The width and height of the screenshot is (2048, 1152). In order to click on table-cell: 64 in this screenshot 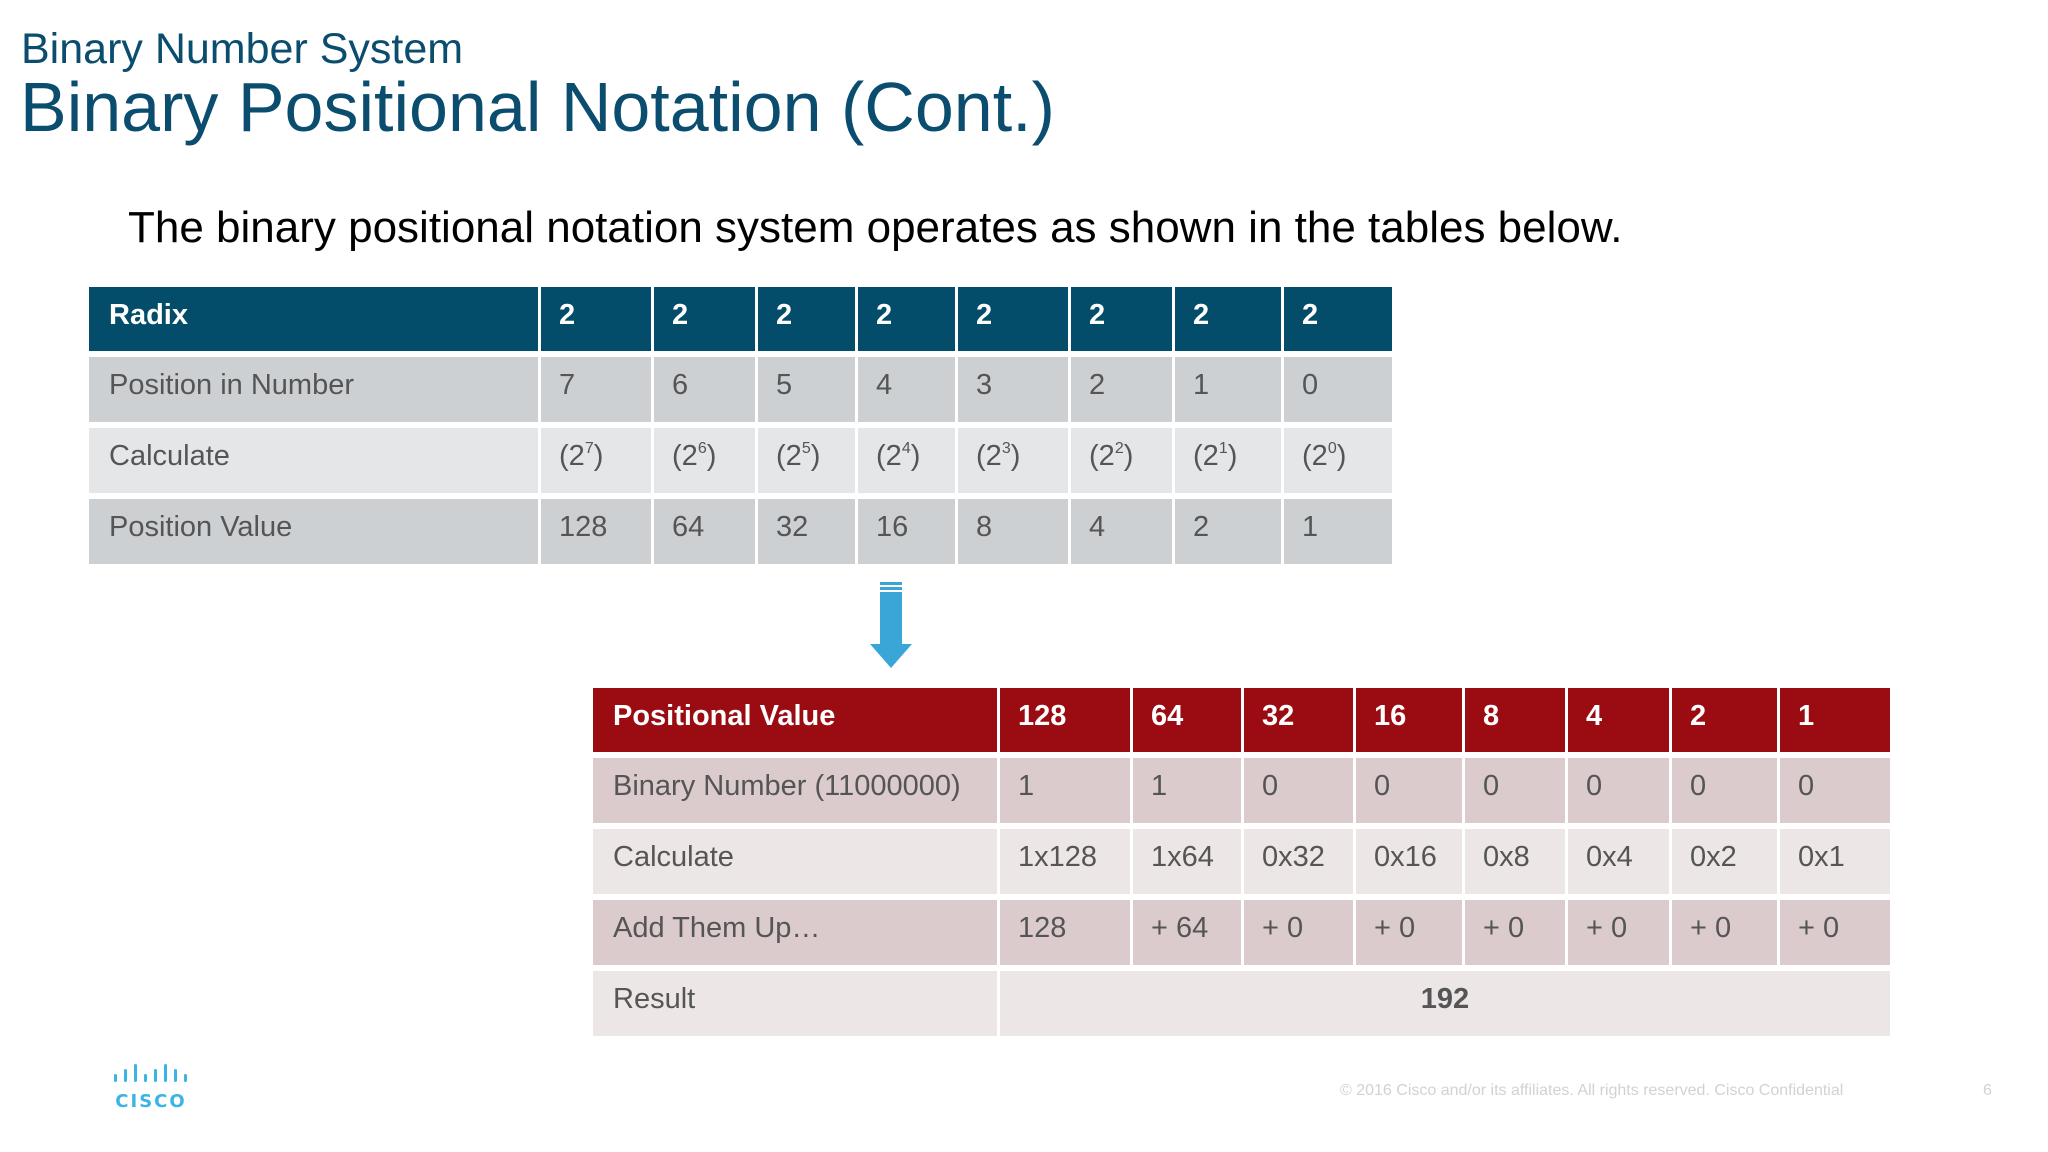, I will do `click(704, 531)`.